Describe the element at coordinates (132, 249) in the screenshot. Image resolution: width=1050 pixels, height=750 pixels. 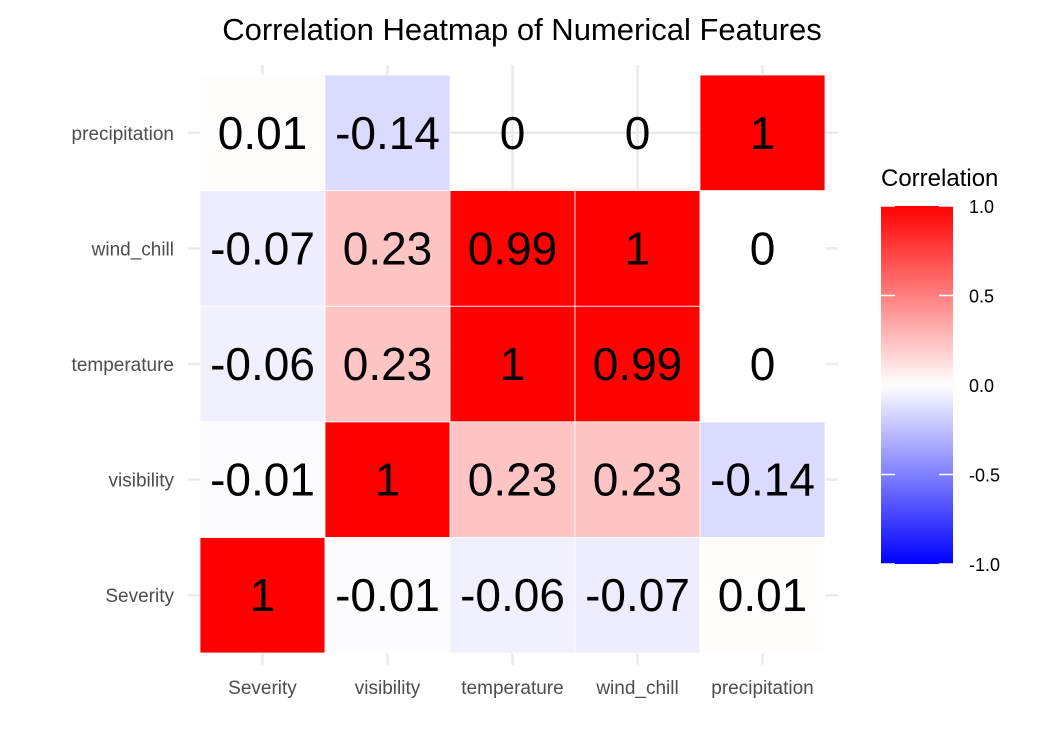
I see `y-tick-label-wind-chill: wind_chill` at that location.